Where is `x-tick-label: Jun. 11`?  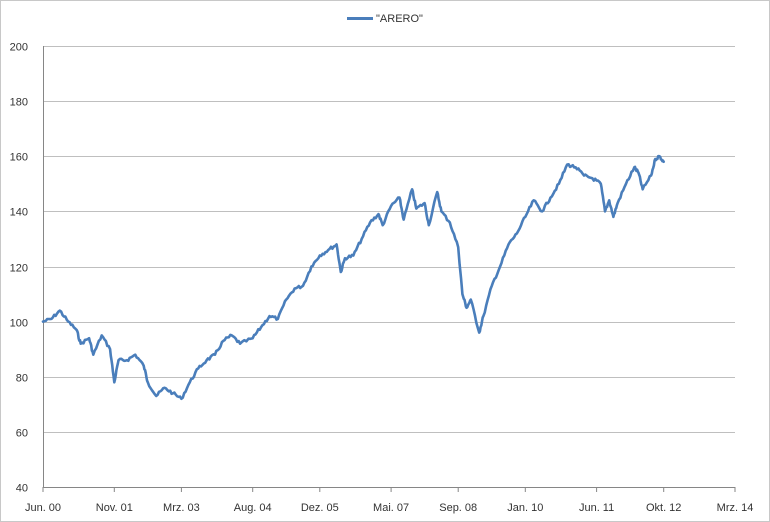
x-tick-label: Jun. 11 is located at coordinates (596, 508).